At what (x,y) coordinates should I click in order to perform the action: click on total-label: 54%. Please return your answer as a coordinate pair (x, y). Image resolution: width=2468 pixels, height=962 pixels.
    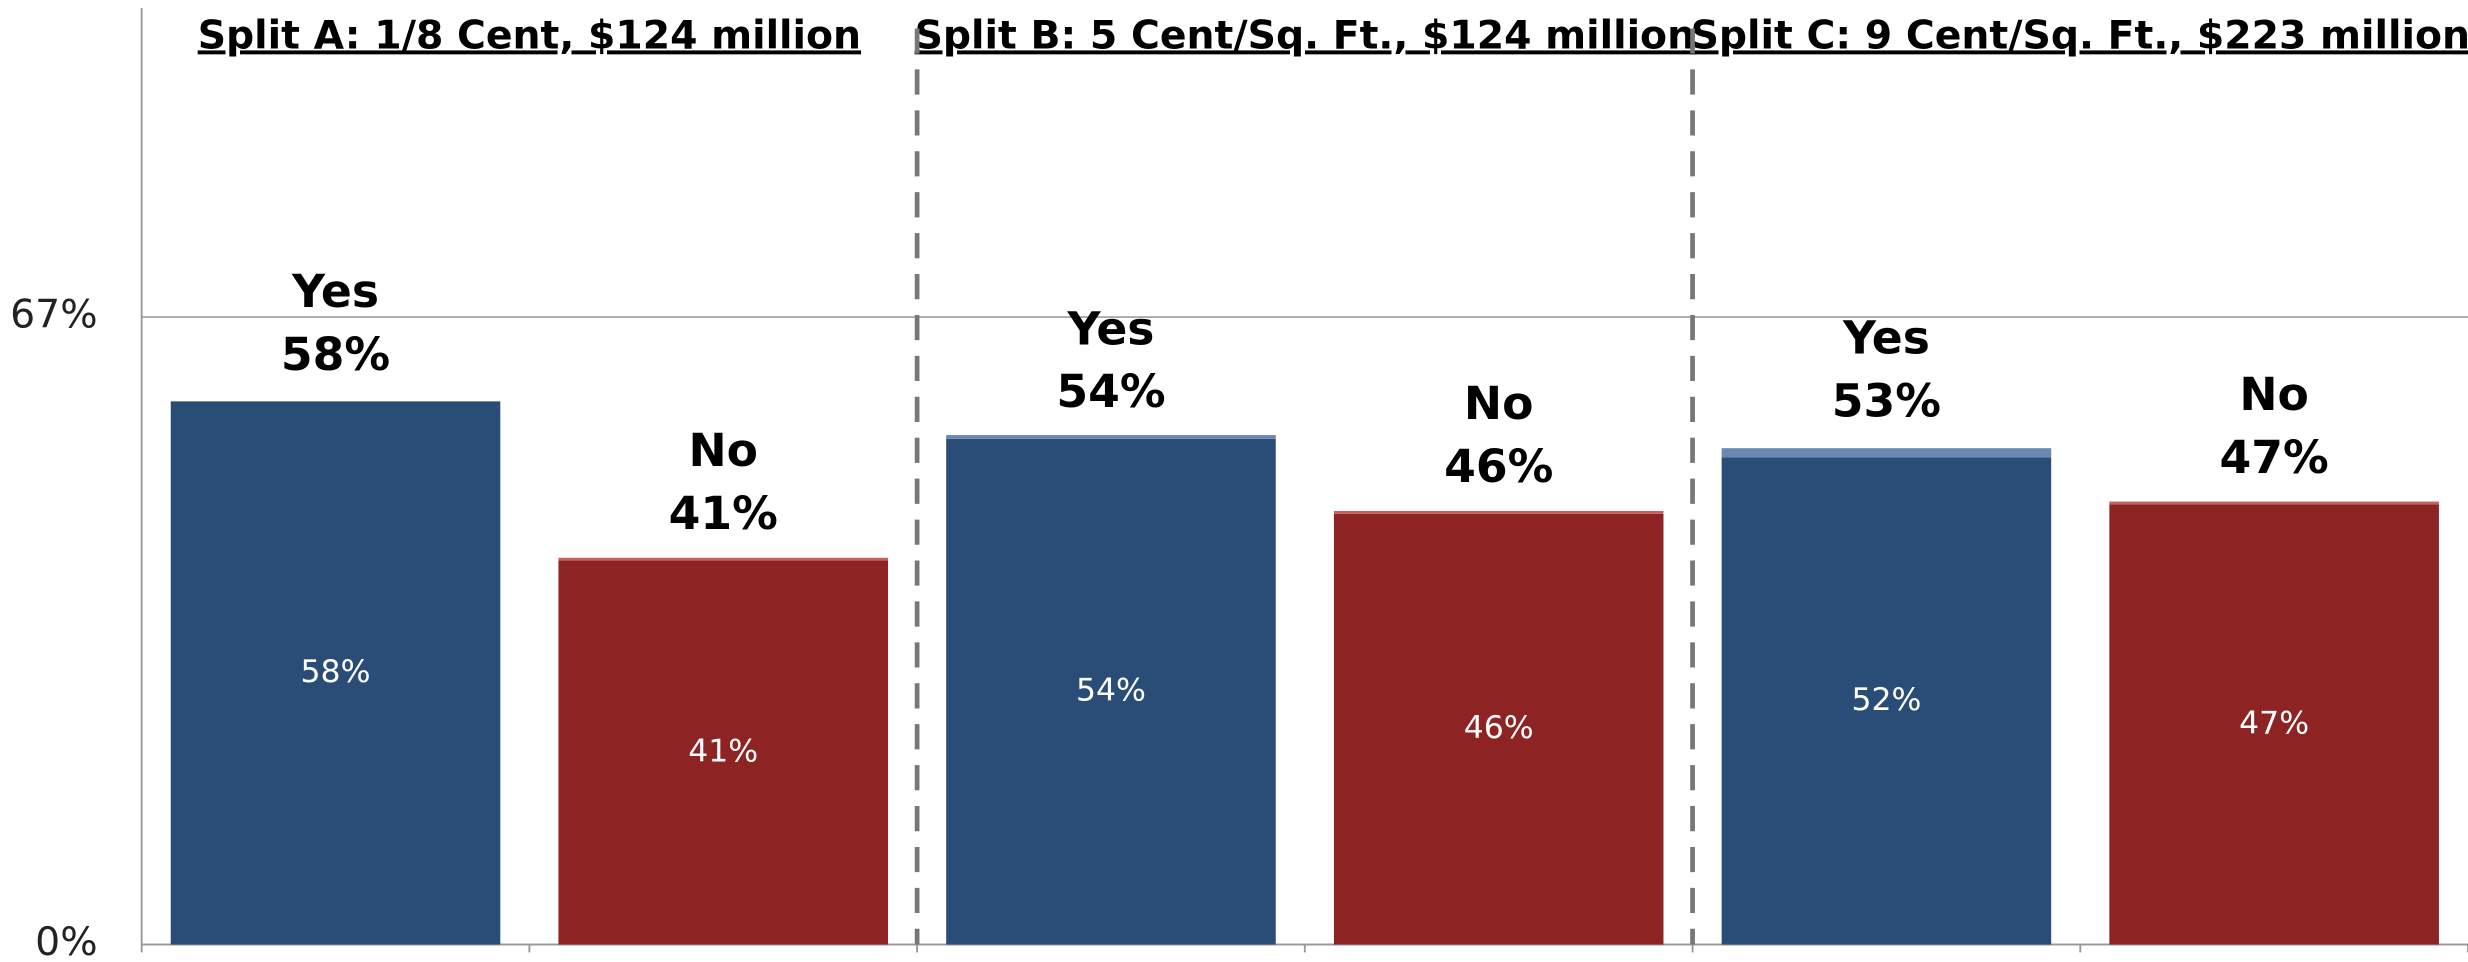
    Looking at the image, I should click on (1110, 391).